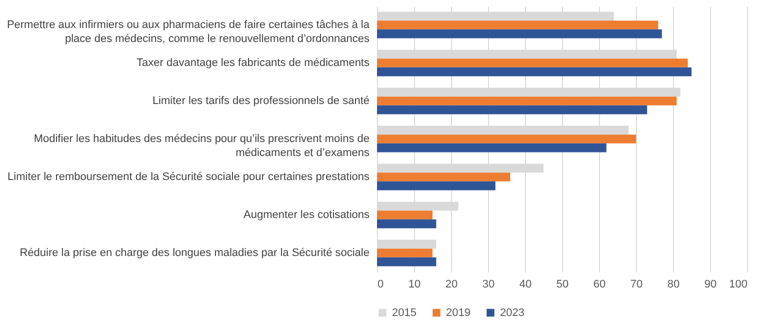  Describe the element at coordinates (404, 312) in the screenshot. I see `legend-label: 2015` at that location.